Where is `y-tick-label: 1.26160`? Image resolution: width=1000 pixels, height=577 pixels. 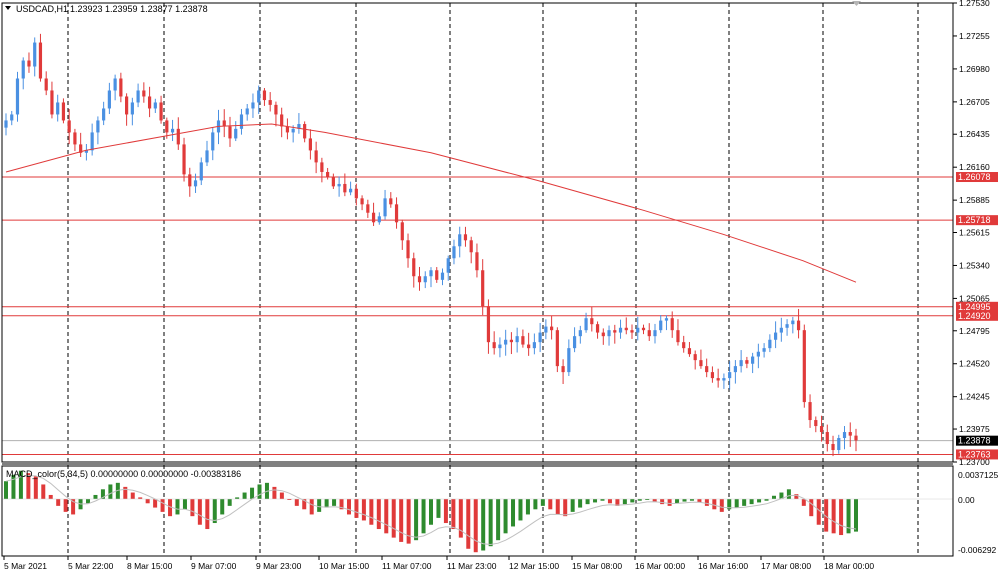
y-tick-label: 1.26160 is located at coordinates (974, 167).